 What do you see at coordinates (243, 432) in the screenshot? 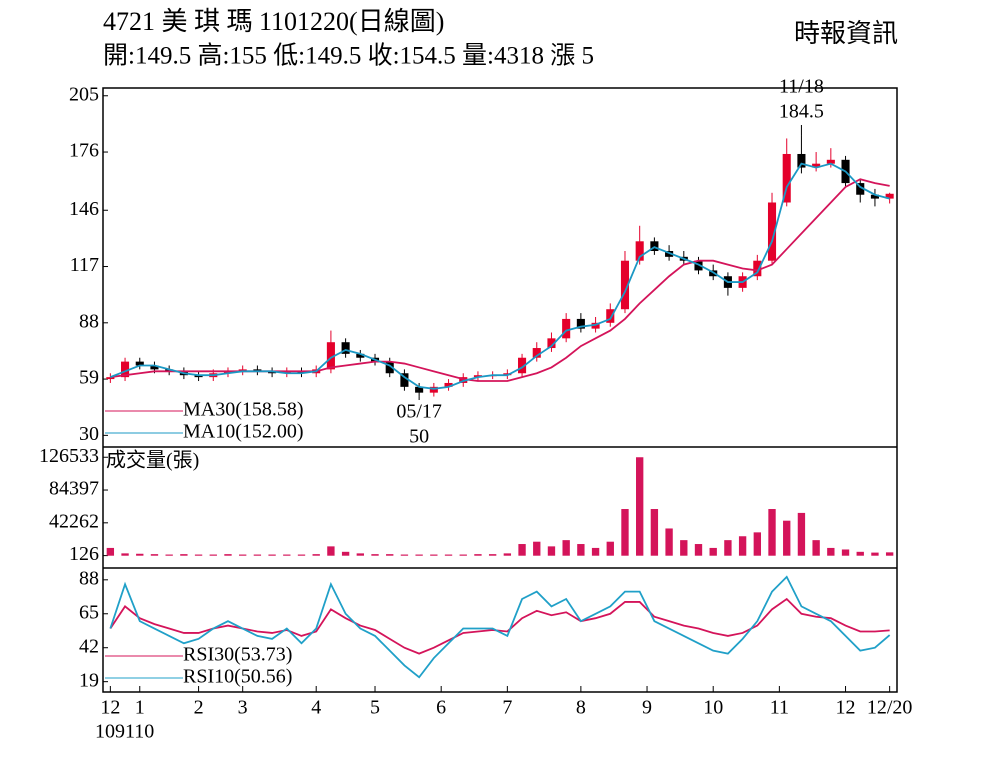
I see `legend-label: MA10(152.00)` at bounding box center [243, 432].